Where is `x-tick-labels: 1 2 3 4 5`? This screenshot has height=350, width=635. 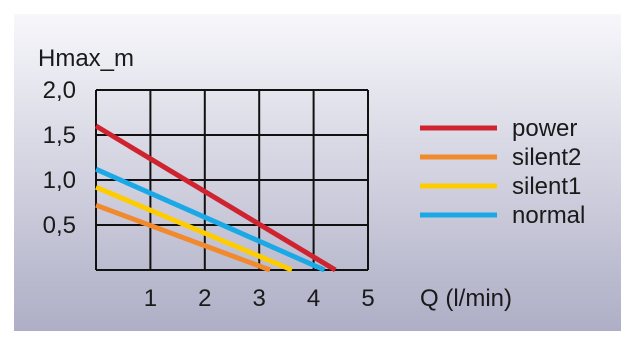 x-tick-labels: 1 2 3 4 5 is located at coordinates (259, 298).